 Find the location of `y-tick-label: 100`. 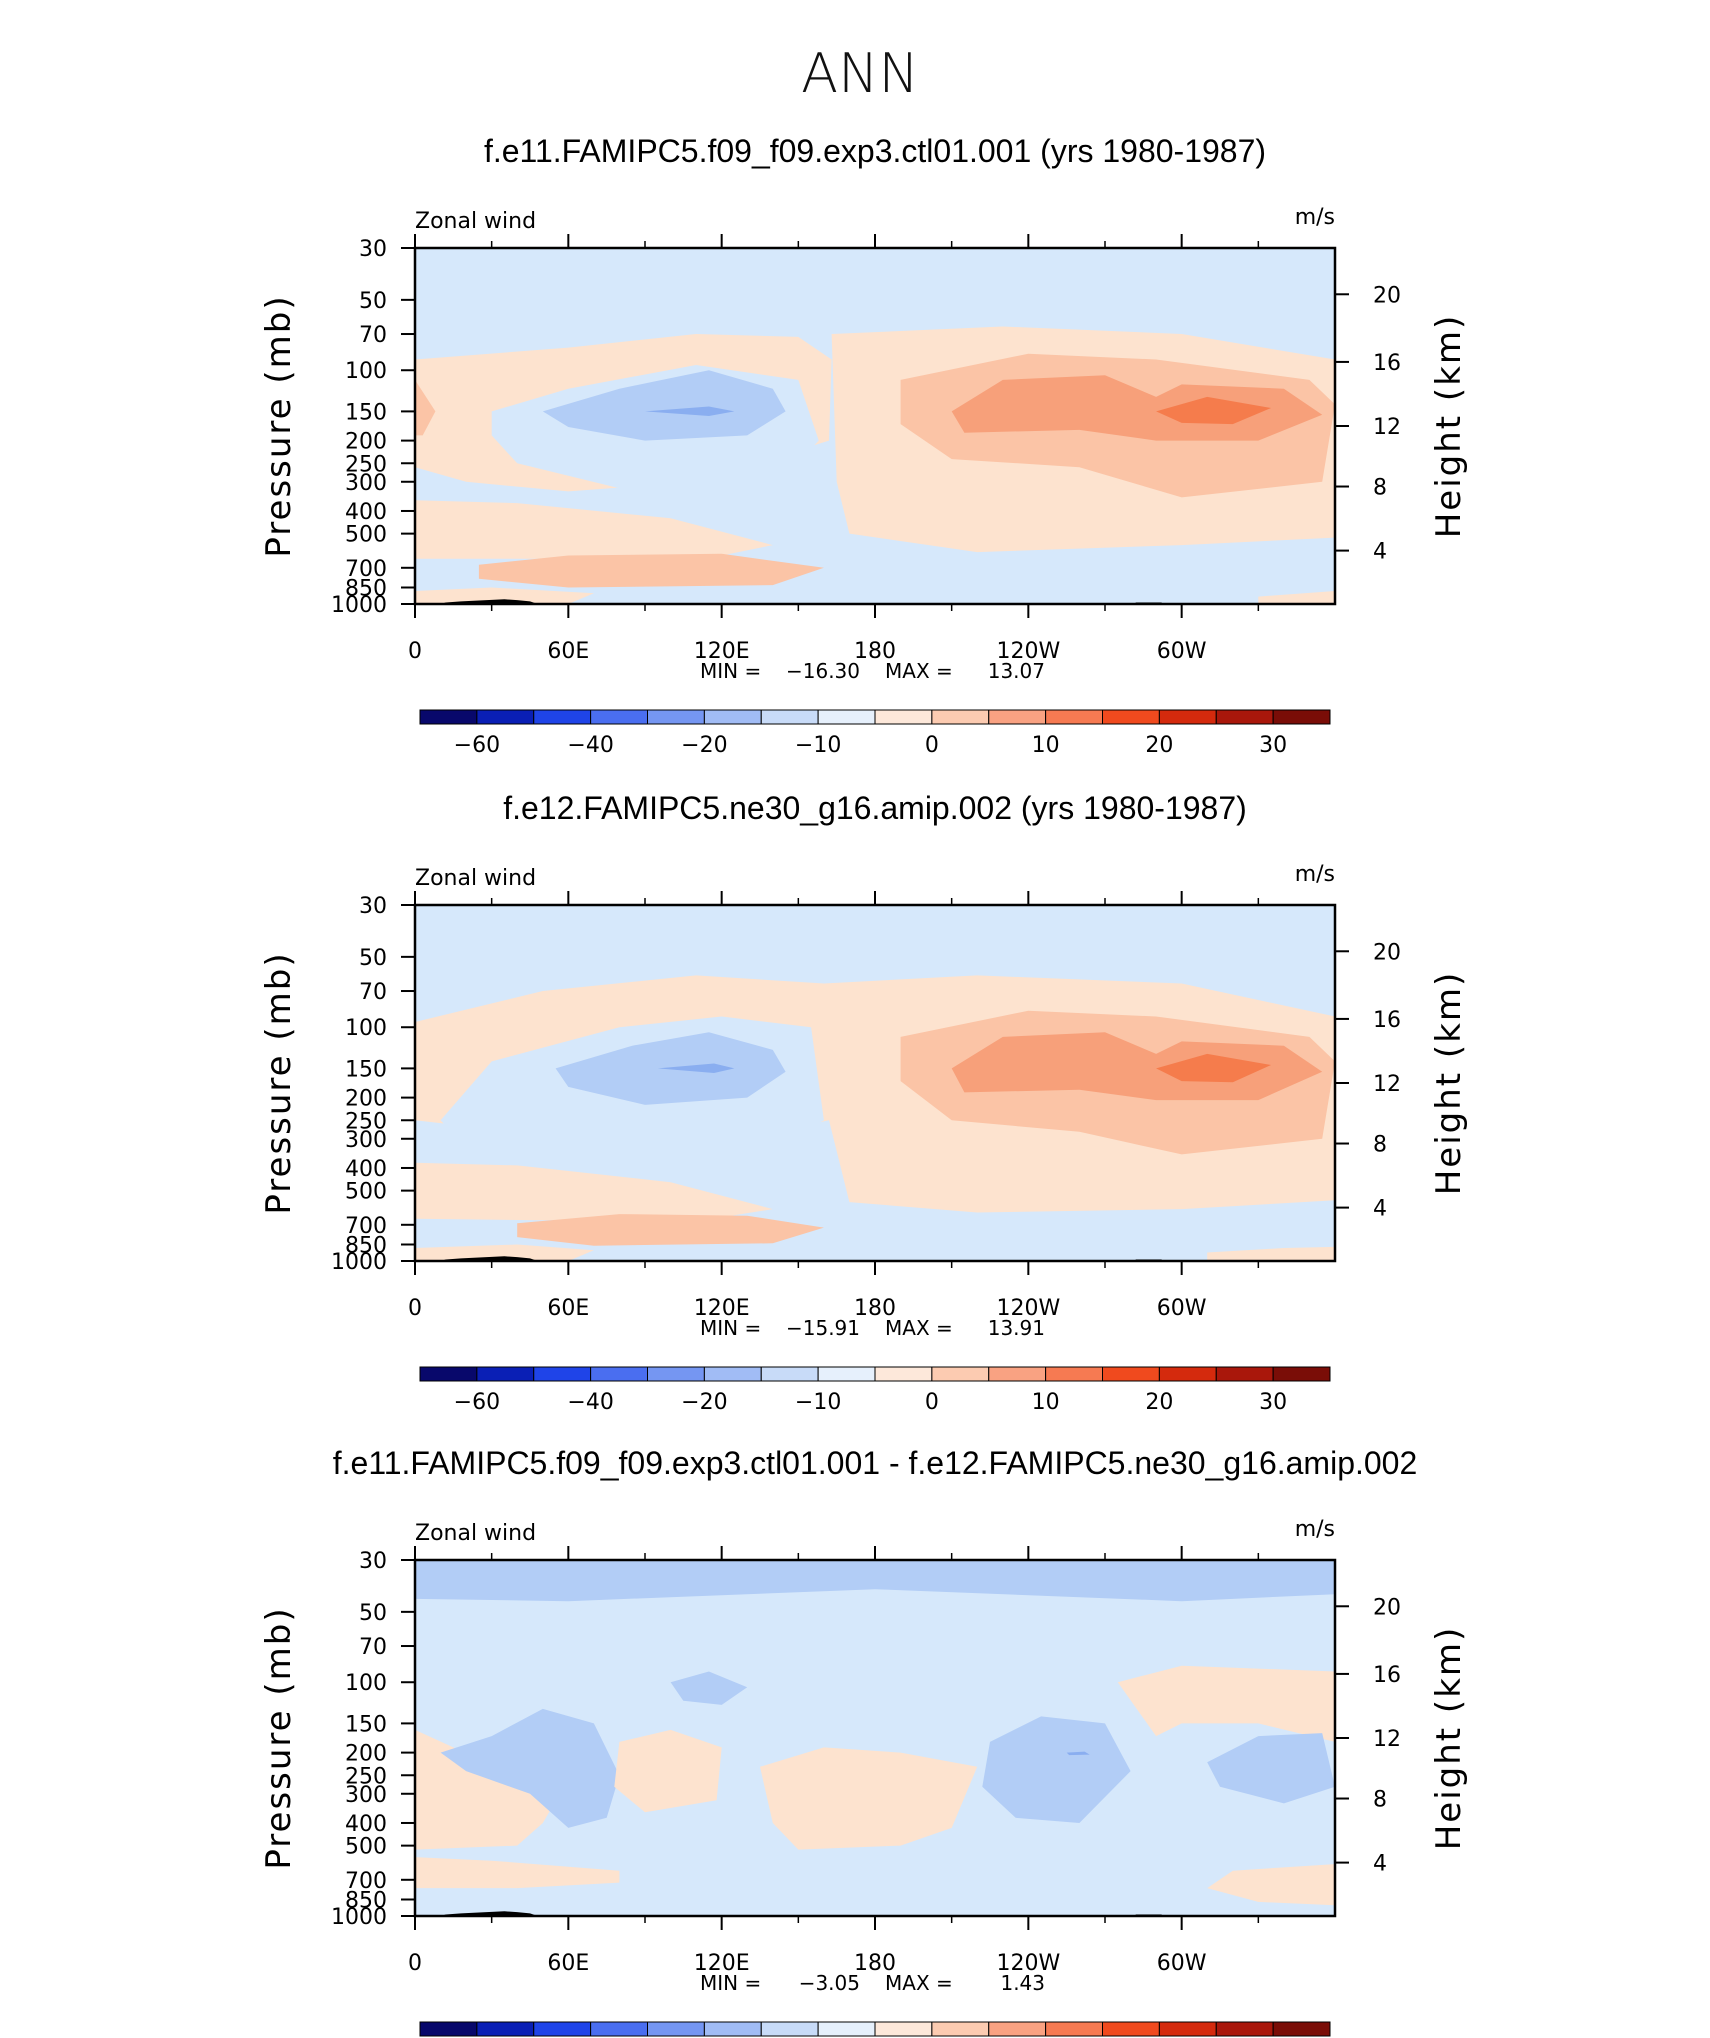

y-tick-label: 100 is located at coordinates (366, 1683).